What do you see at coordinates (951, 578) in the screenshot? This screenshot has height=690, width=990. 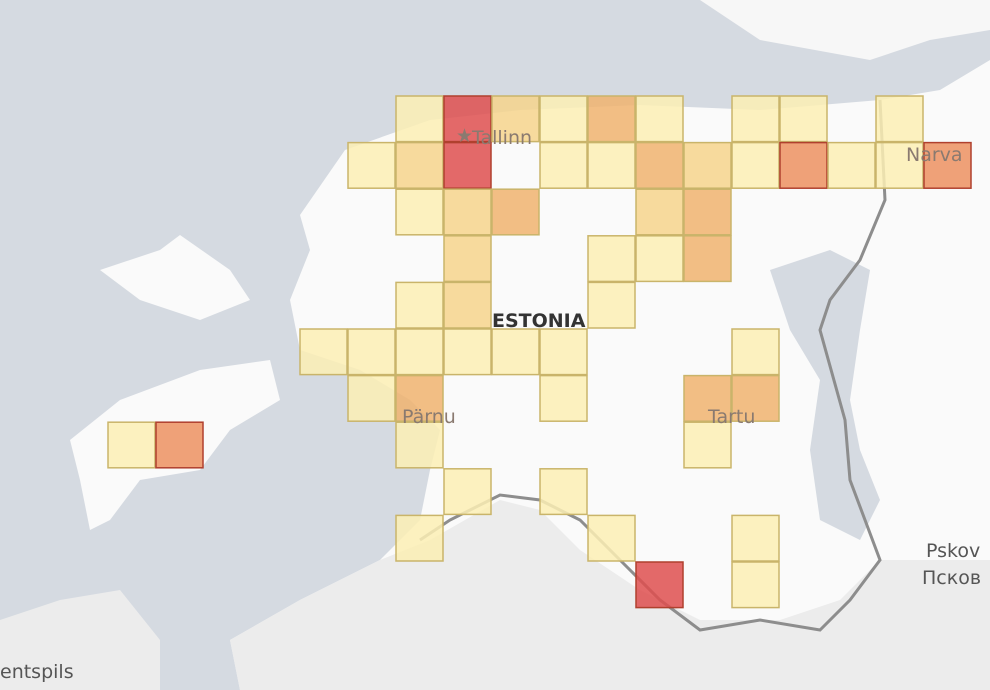 I see `city-label: Псков` at bounding box center [951, 578].